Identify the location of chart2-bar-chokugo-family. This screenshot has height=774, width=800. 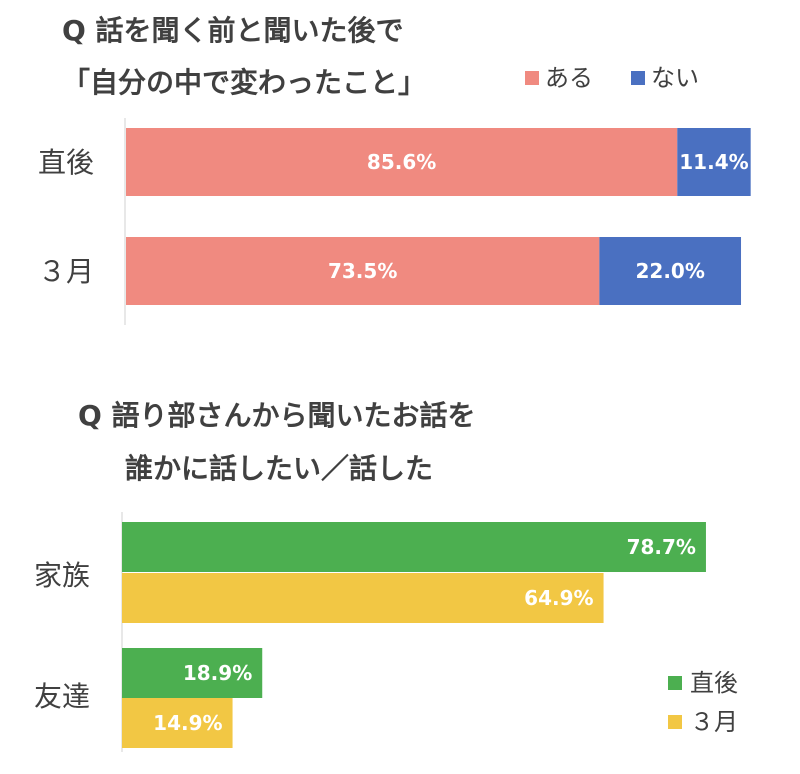
(414, 547).